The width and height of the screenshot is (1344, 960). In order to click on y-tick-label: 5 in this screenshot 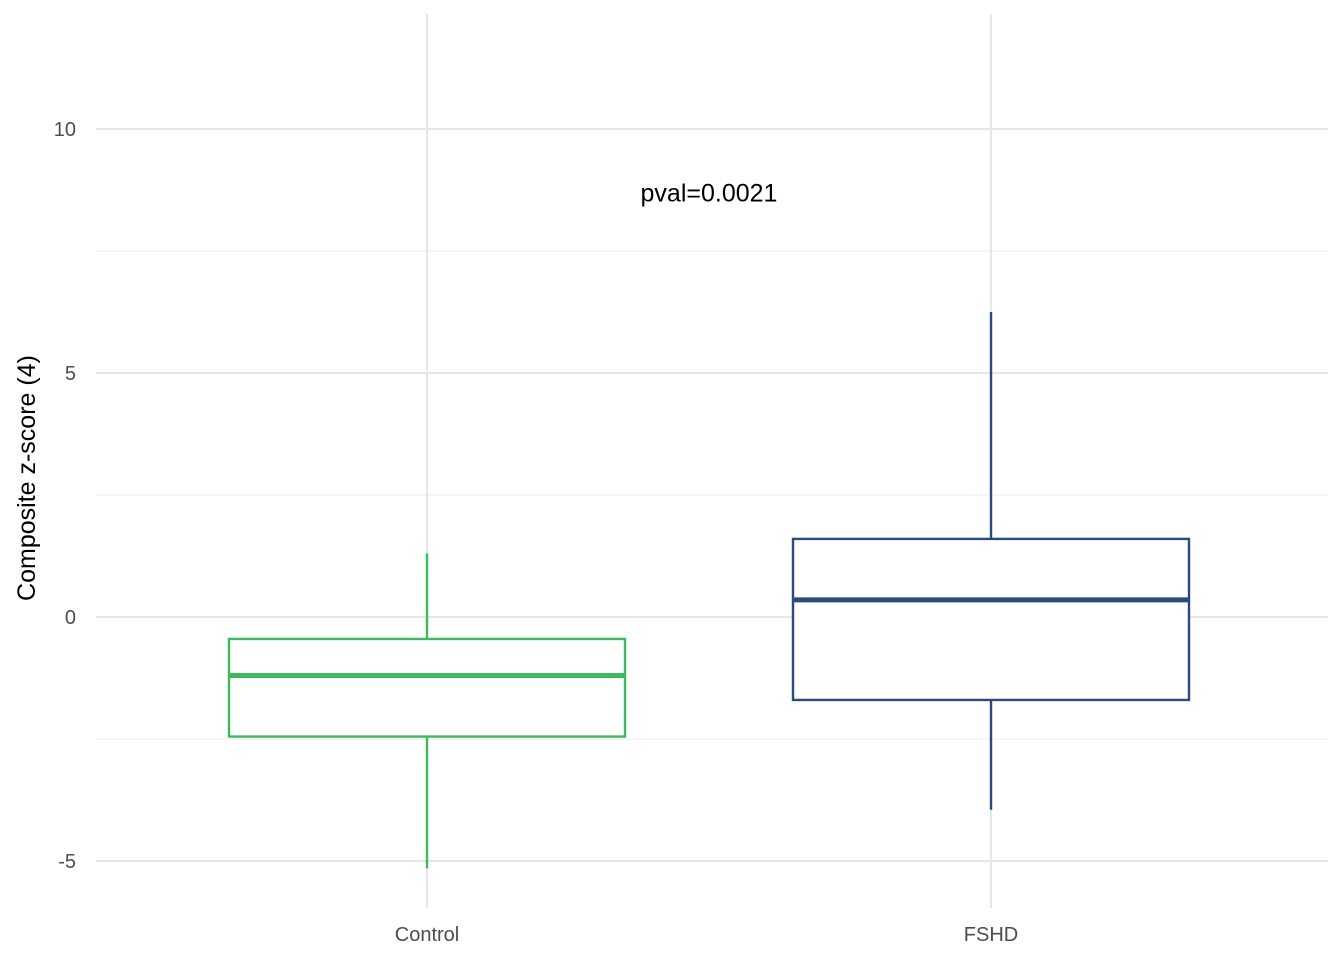, I will do `click(70, 374)`.